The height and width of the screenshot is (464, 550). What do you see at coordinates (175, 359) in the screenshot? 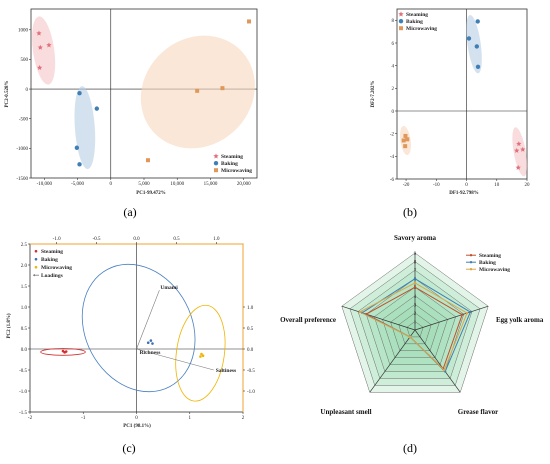
I see `loading-vector-saltiness` at bounding box center [175, 359].